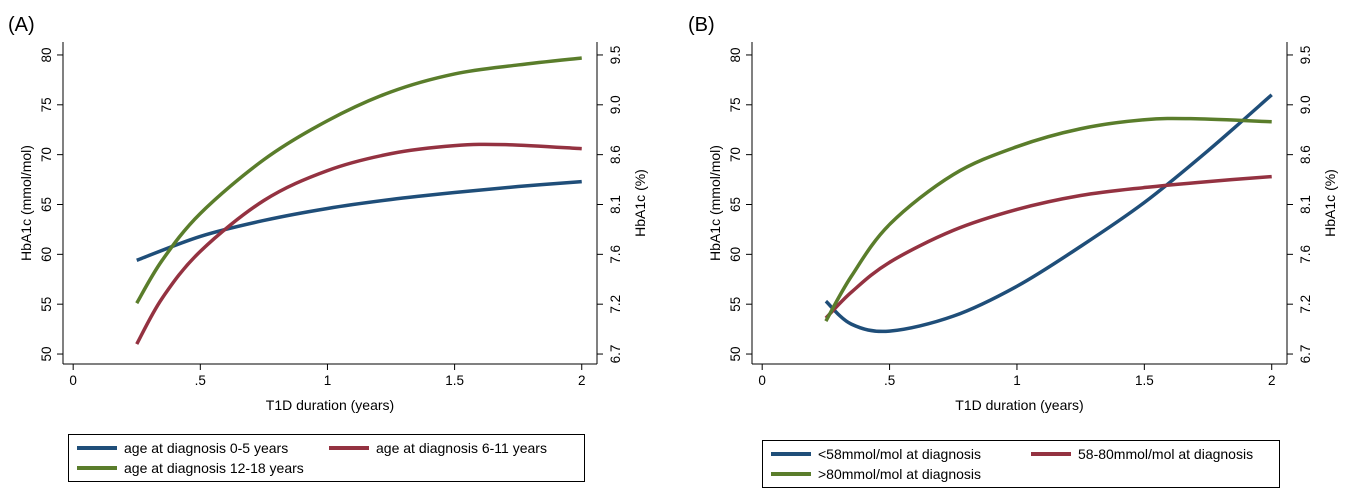 The height and width of the screenshot is (488, 1355). Describe the element at coordinates (701, 25) in the screenshot. I see `panel-b-label: (B)` at that location.